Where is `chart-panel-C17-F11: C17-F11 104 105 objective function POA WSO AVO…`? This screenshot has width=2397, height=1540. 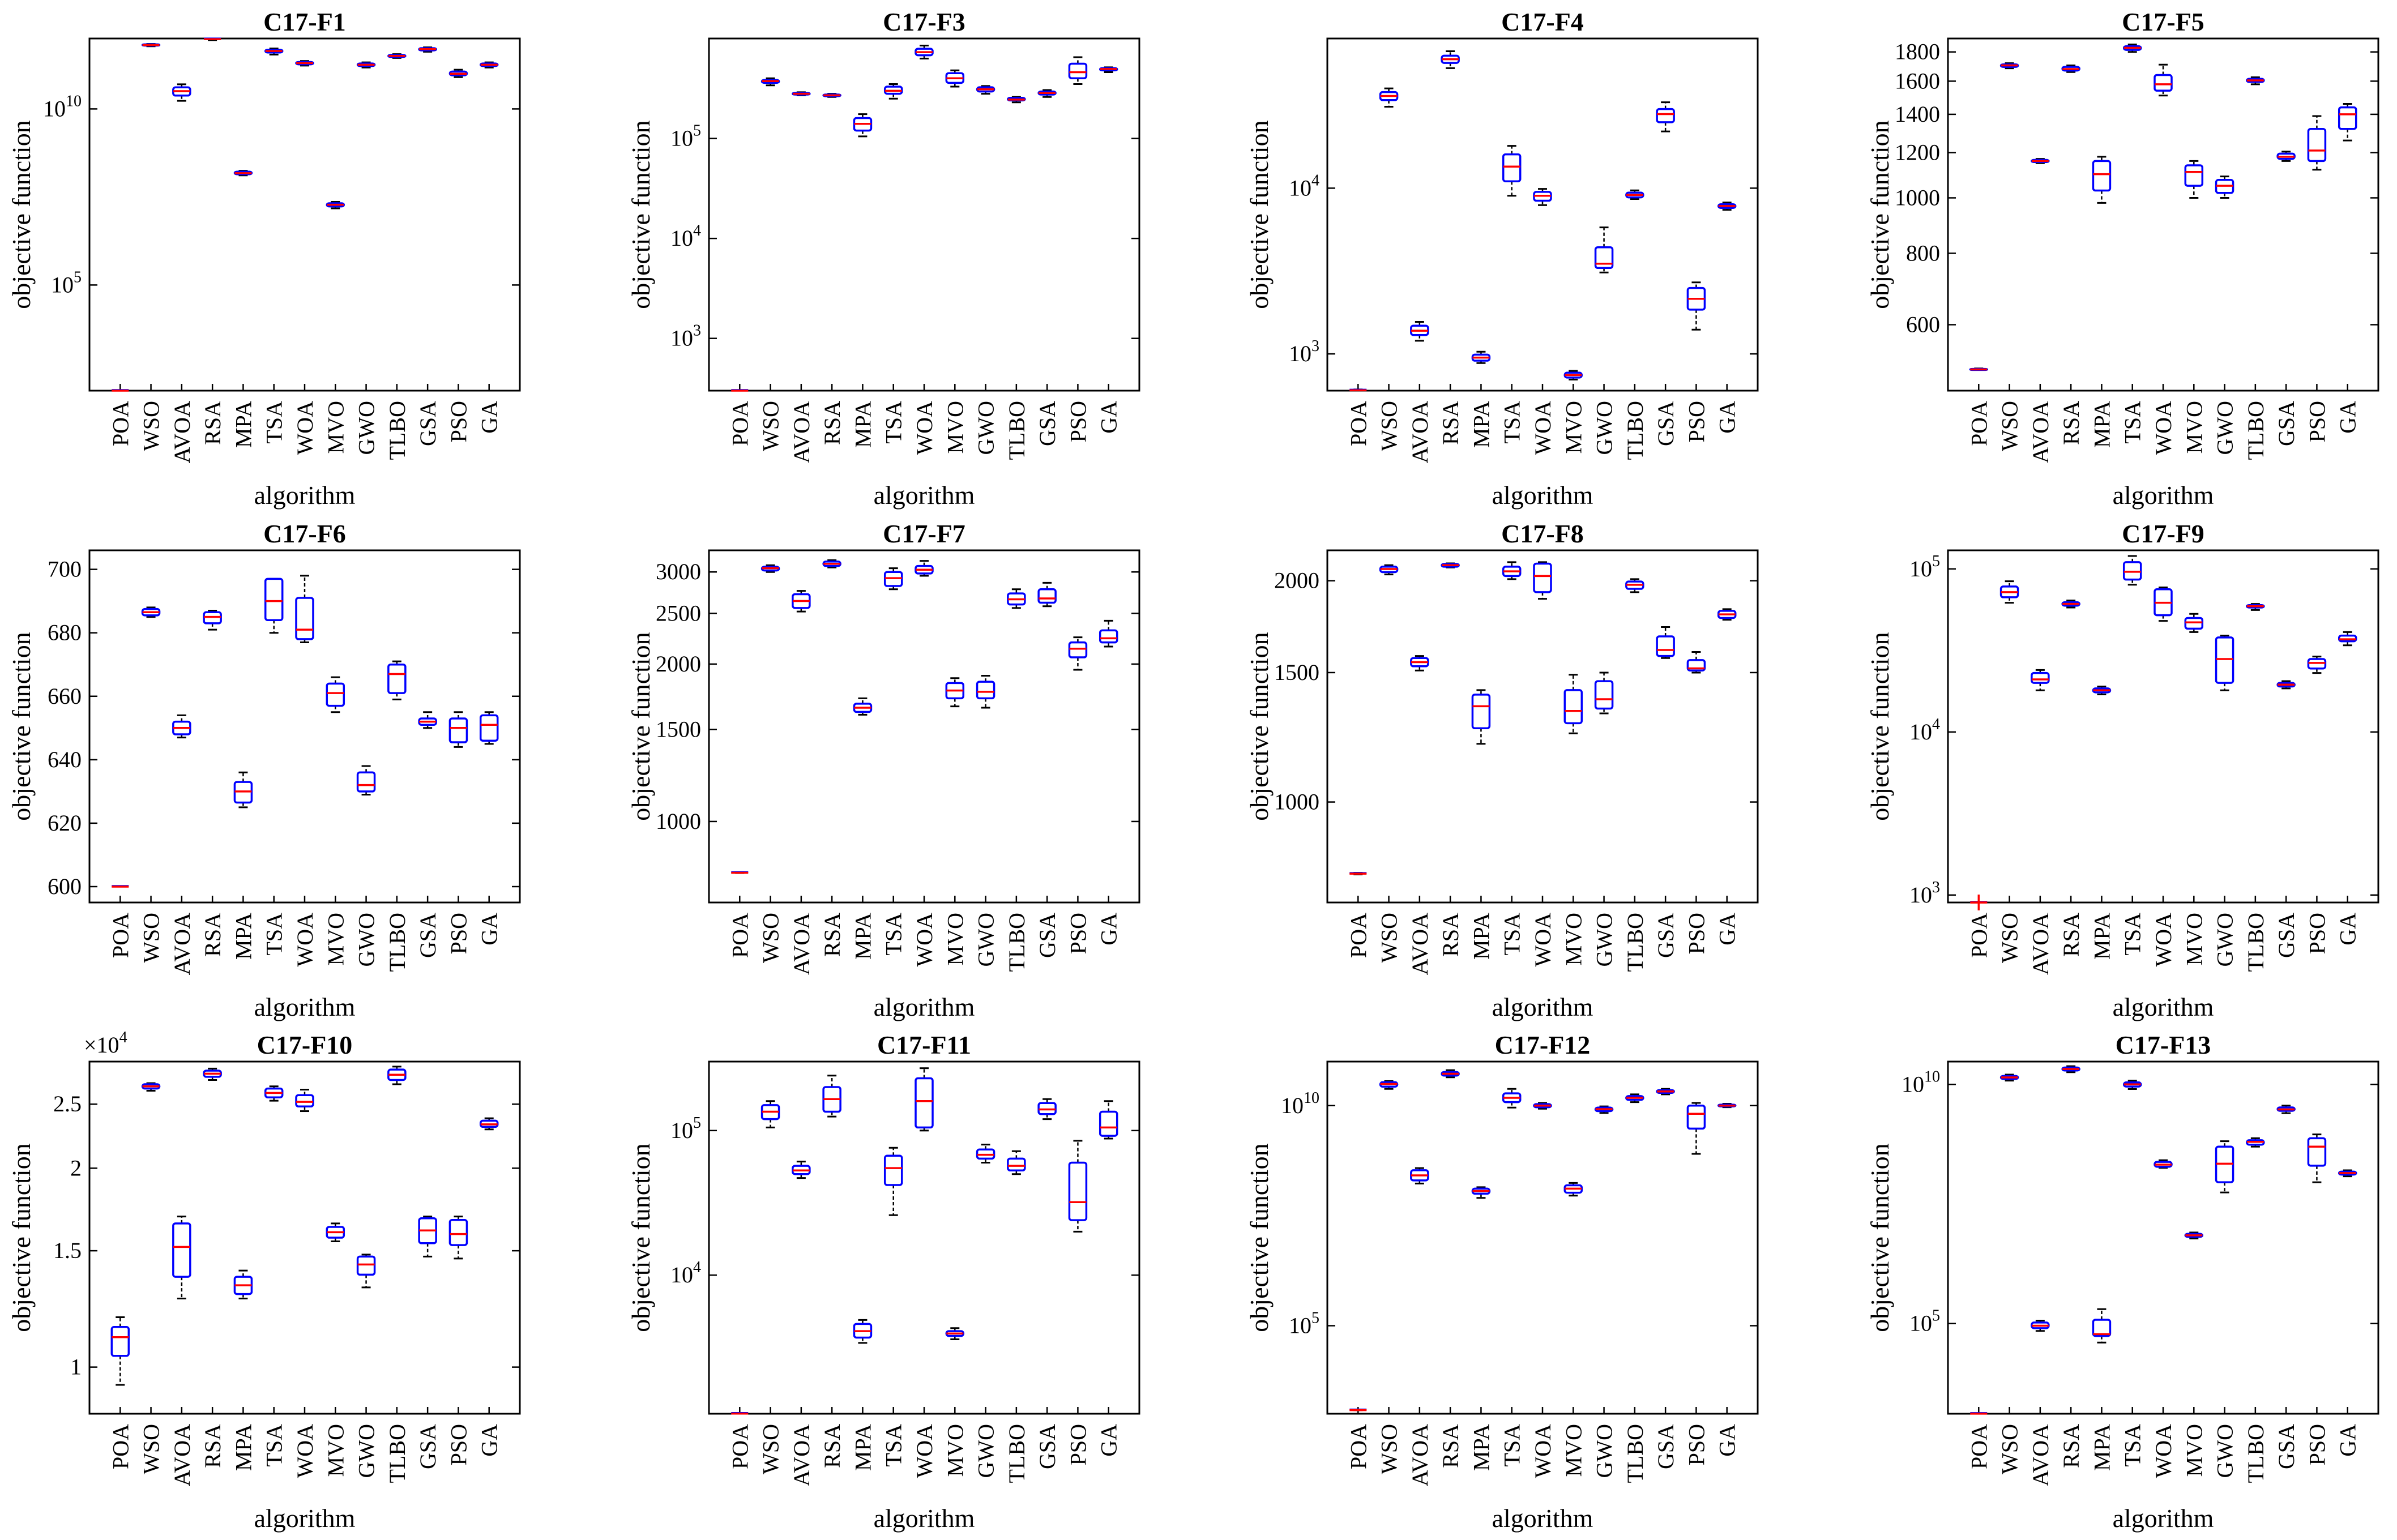 chart-panel-C17-F11: C17-F11 104 105 objective function POA WSO AVO… is located at coordinates (883, 1281).